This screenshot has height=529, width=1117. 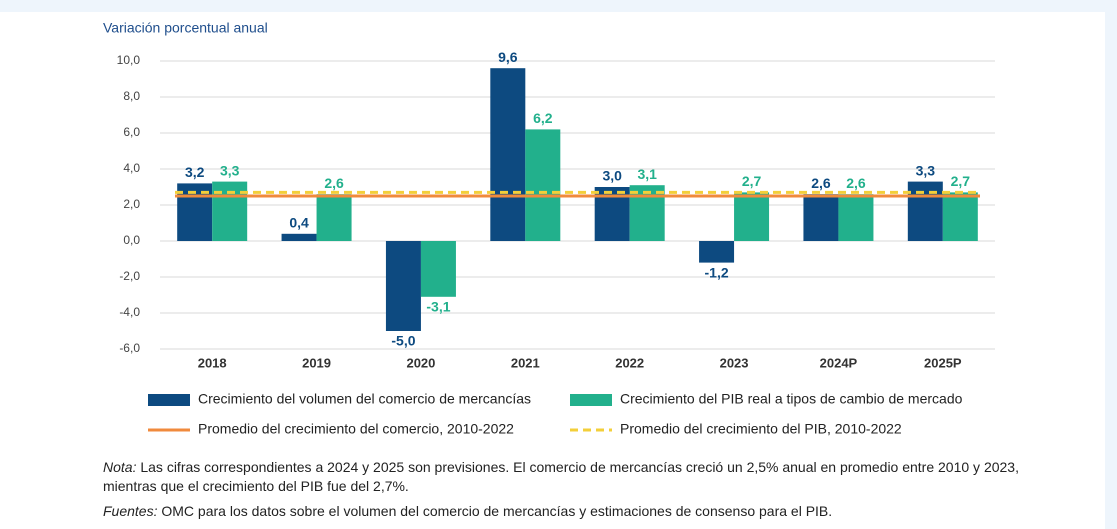 I want to click on y-tick-label: -6,0, so click(x=129, y=348).